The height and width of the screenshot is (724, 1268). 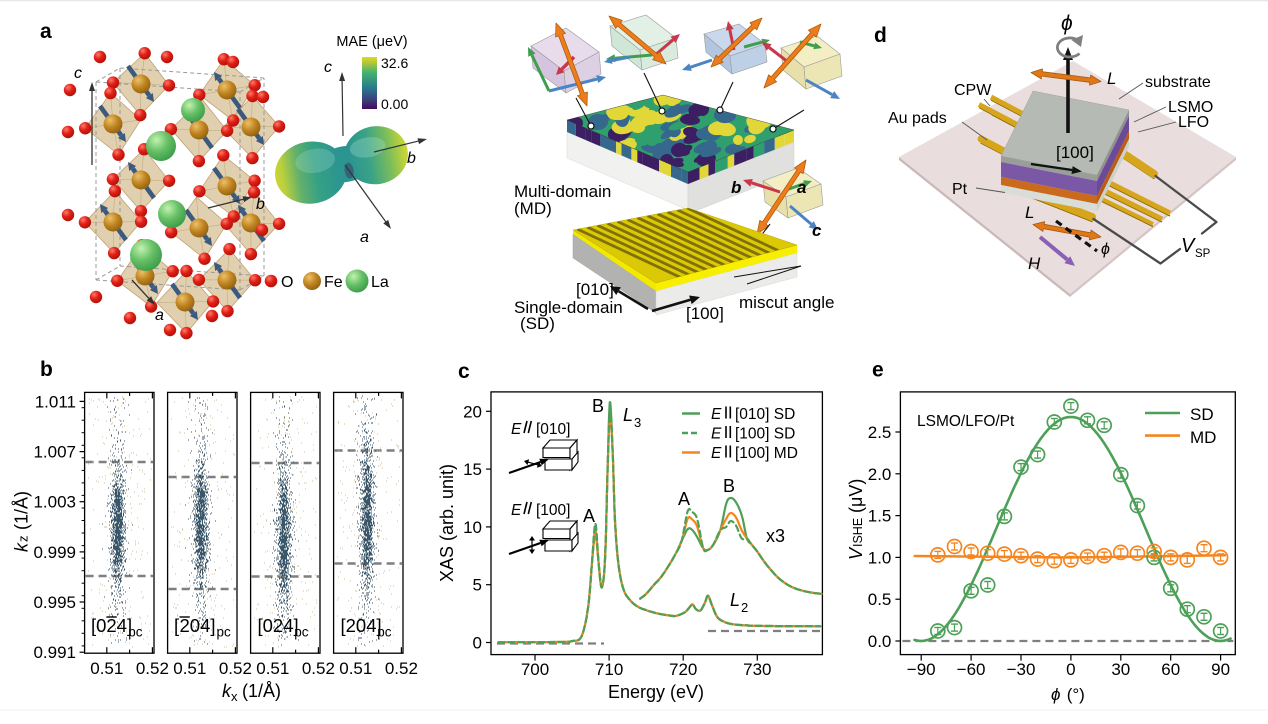 I want to click on svg-text: MD, so click(x=1203, y=437).